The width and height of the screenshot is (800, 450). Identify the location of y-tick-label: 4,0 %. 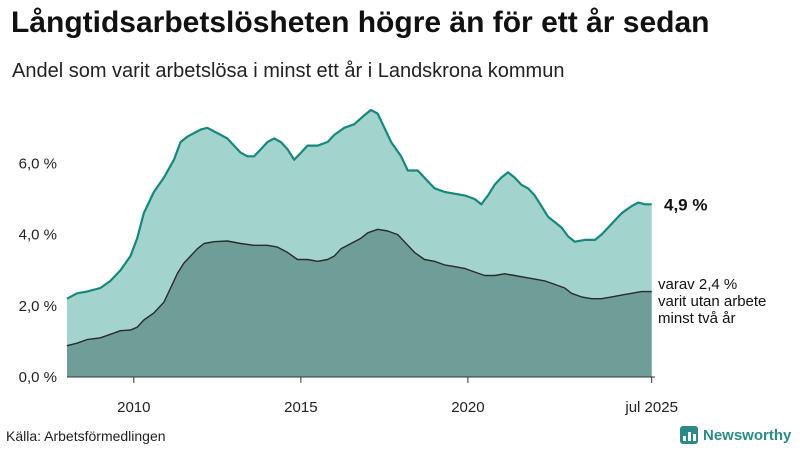
(38, 235).